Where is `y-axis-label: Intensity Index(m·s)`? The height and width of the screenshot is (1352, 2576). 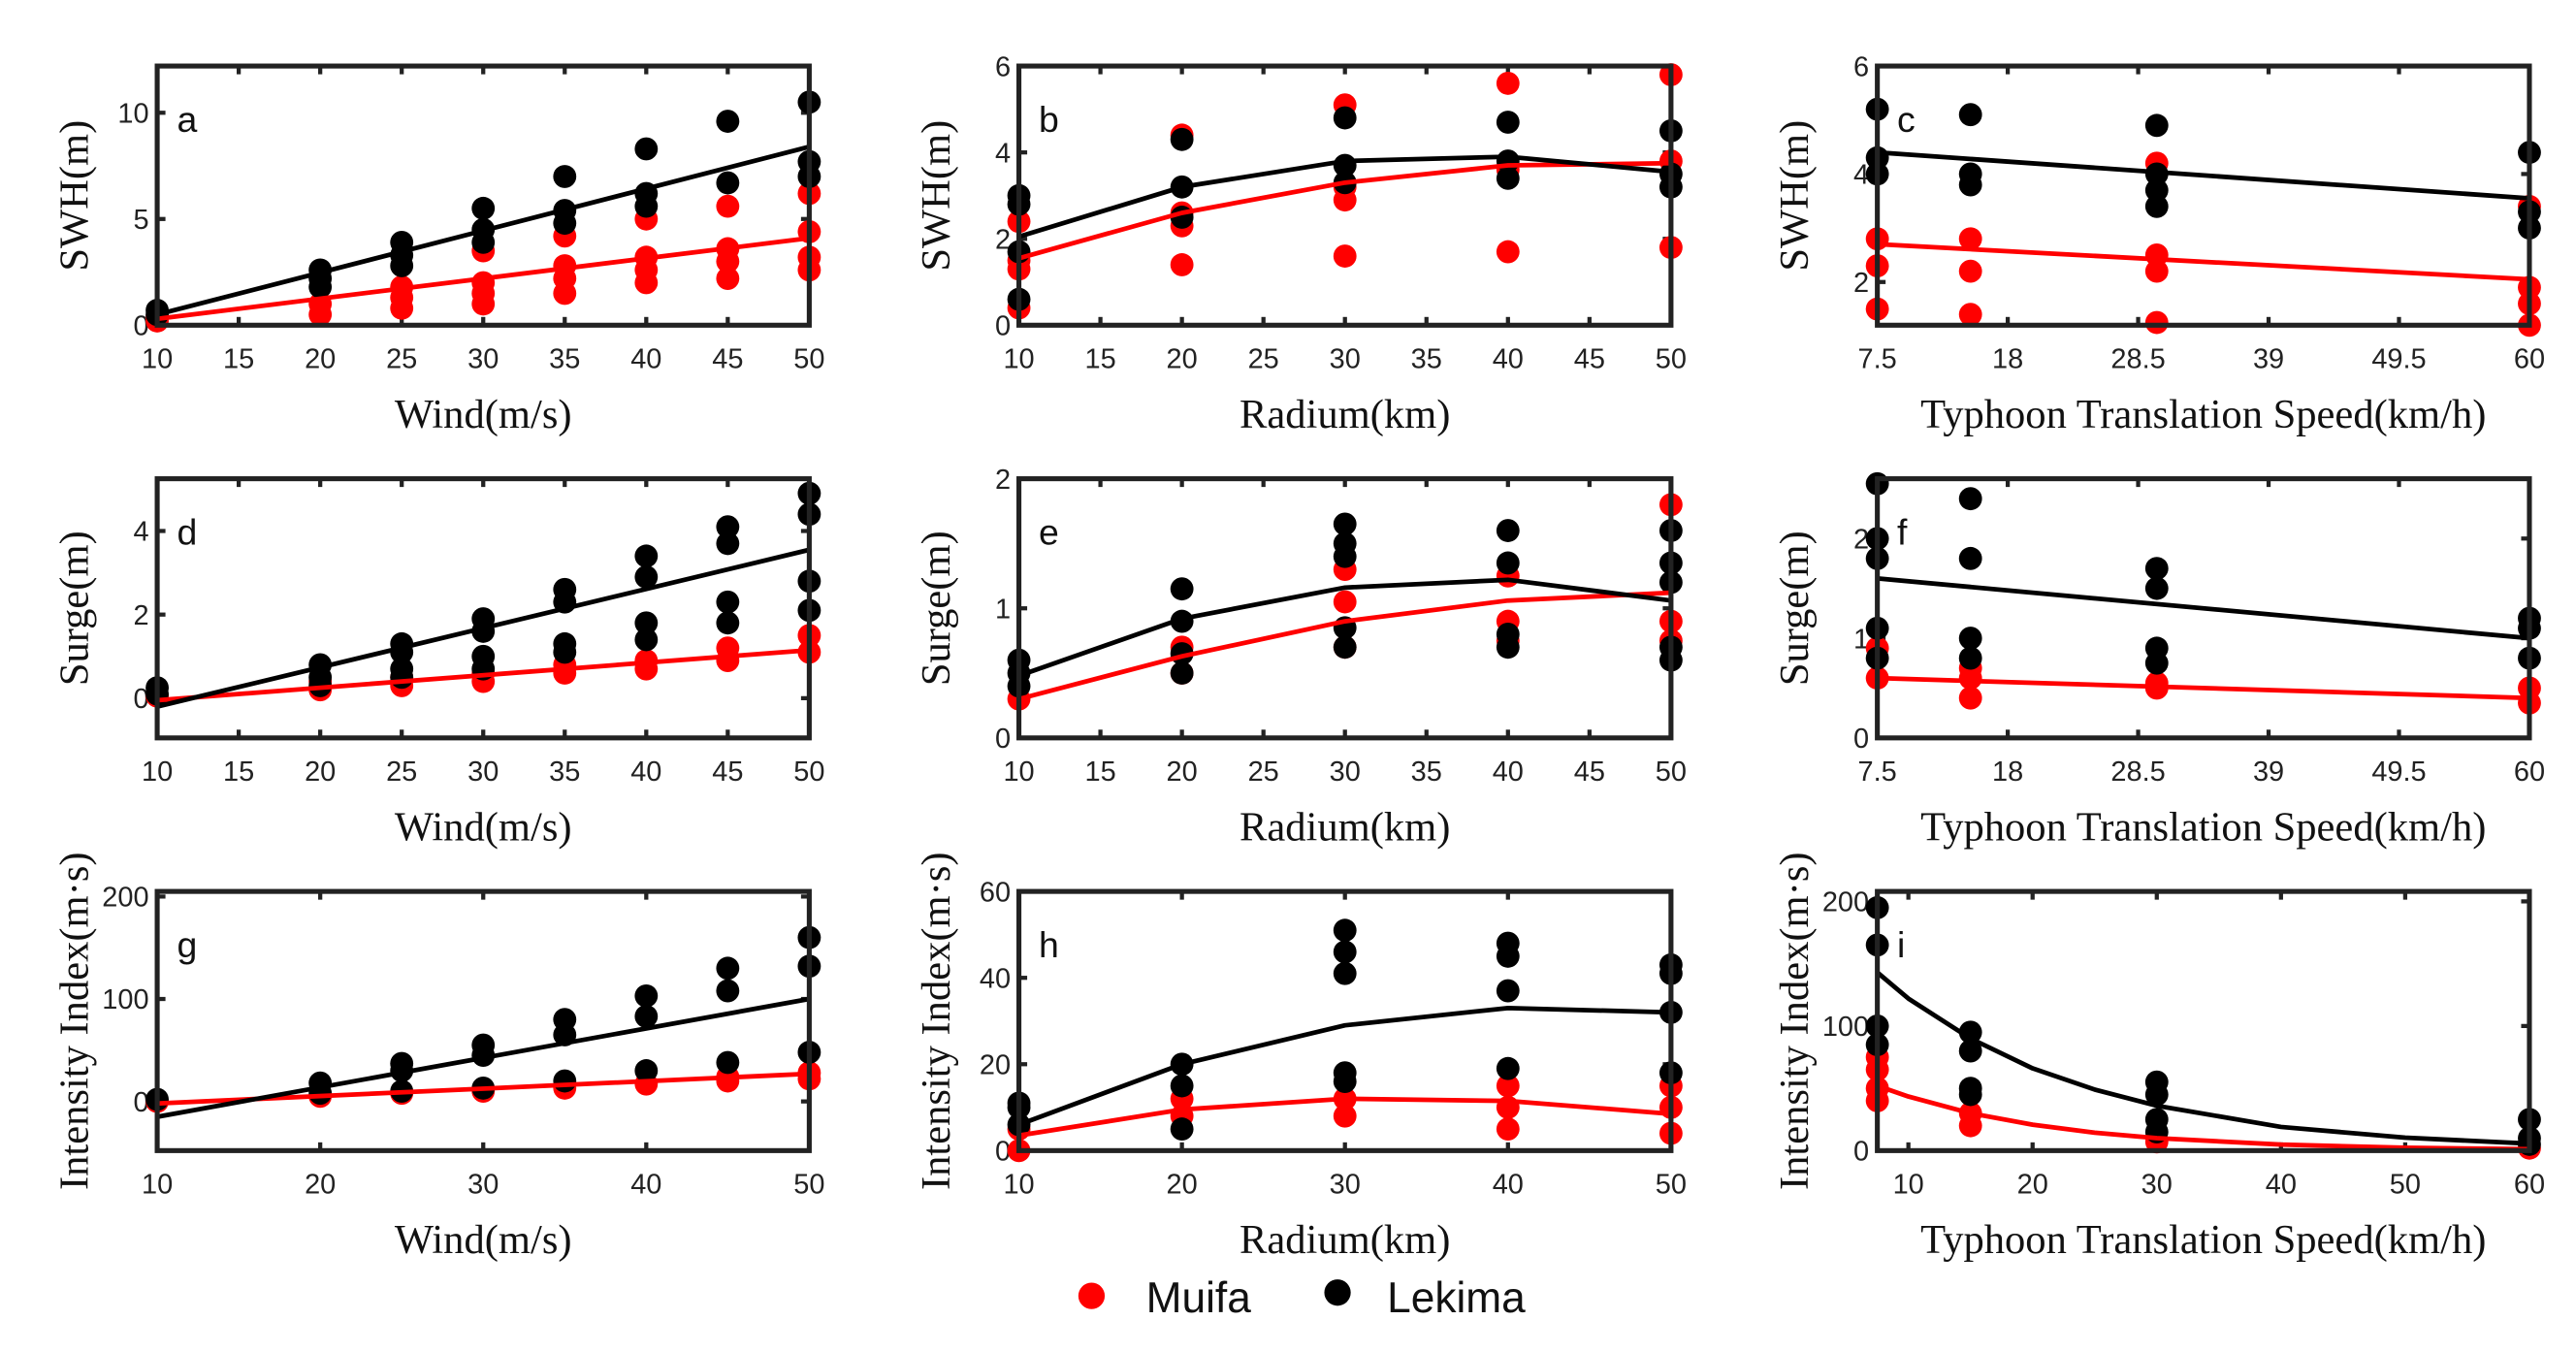
y-axis-label: Intensity Index(m·s) is located at coordinates (1795, 1021).